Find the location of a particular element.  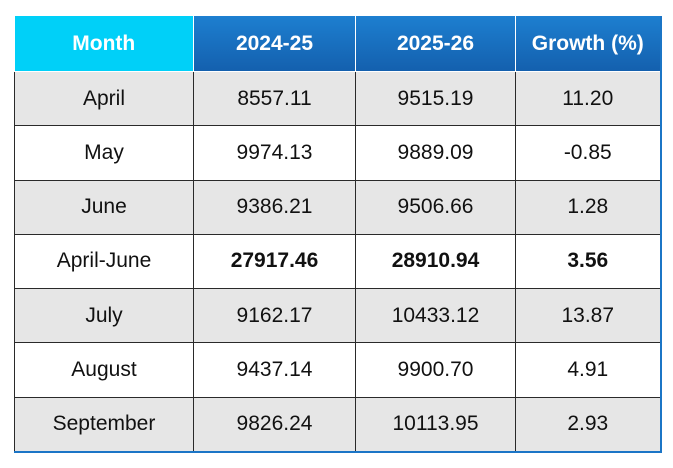

table-row: September 9826.24 10113.95 2.93 is located at coordinates (337, 424).